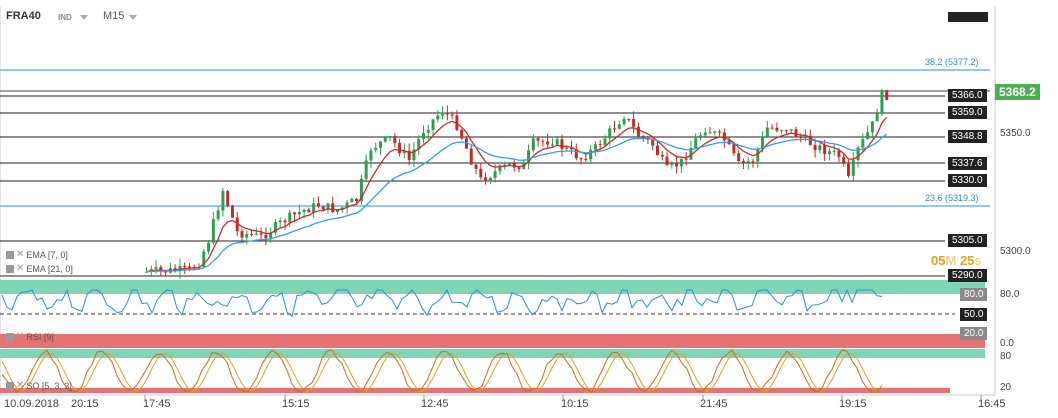  Describe the element at coordinates (442, 303) in the screenshot. I see `rsi-line` at that location.